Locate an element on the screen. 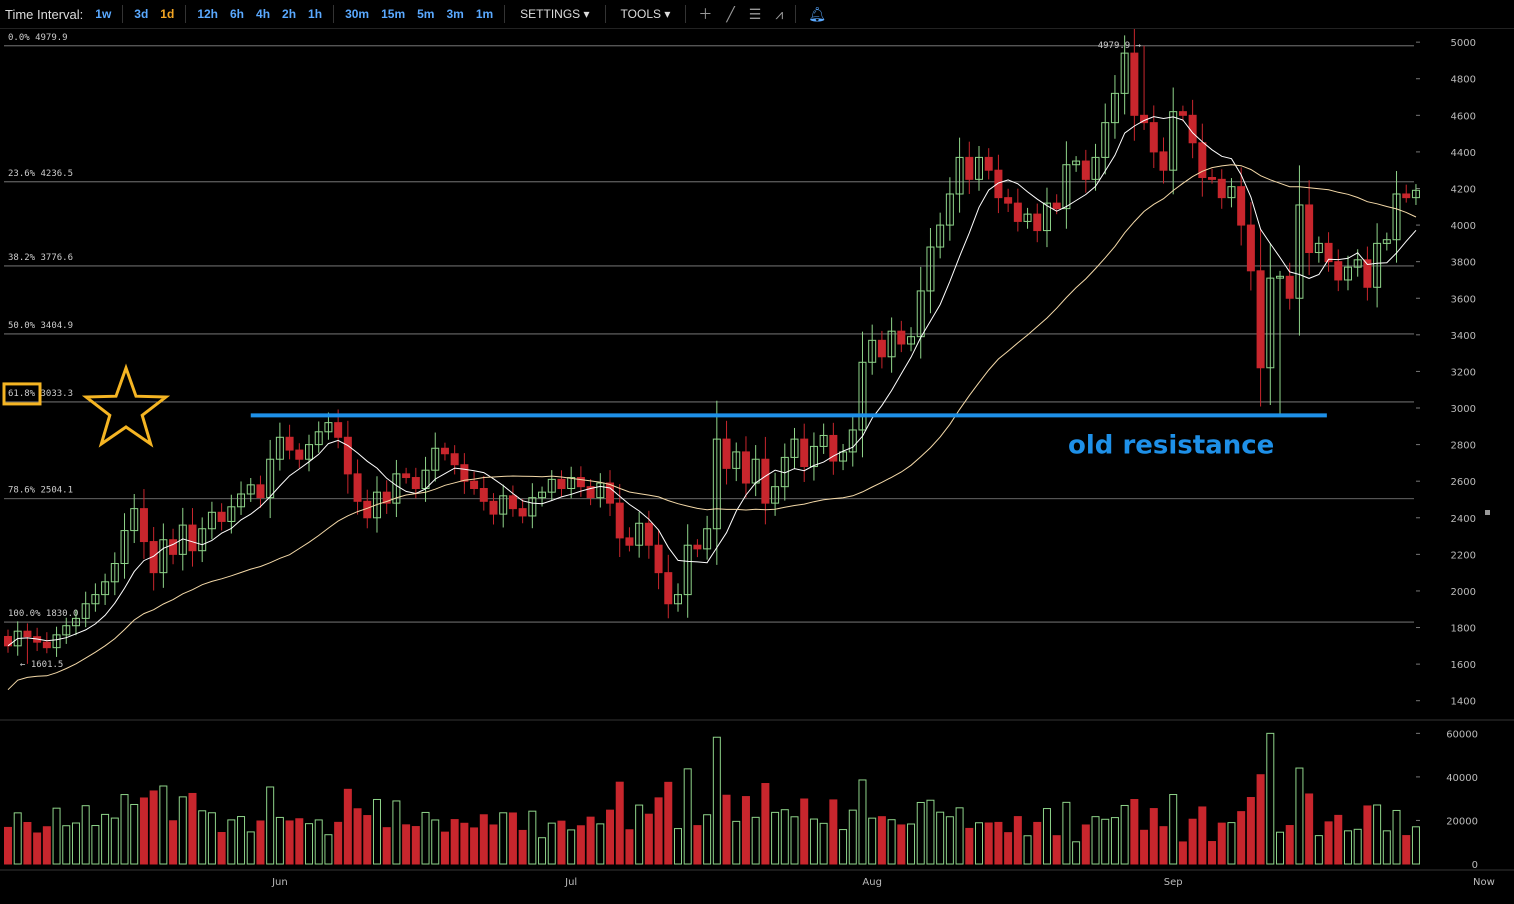  toolbar-divider is located at coordinates (605, 14).